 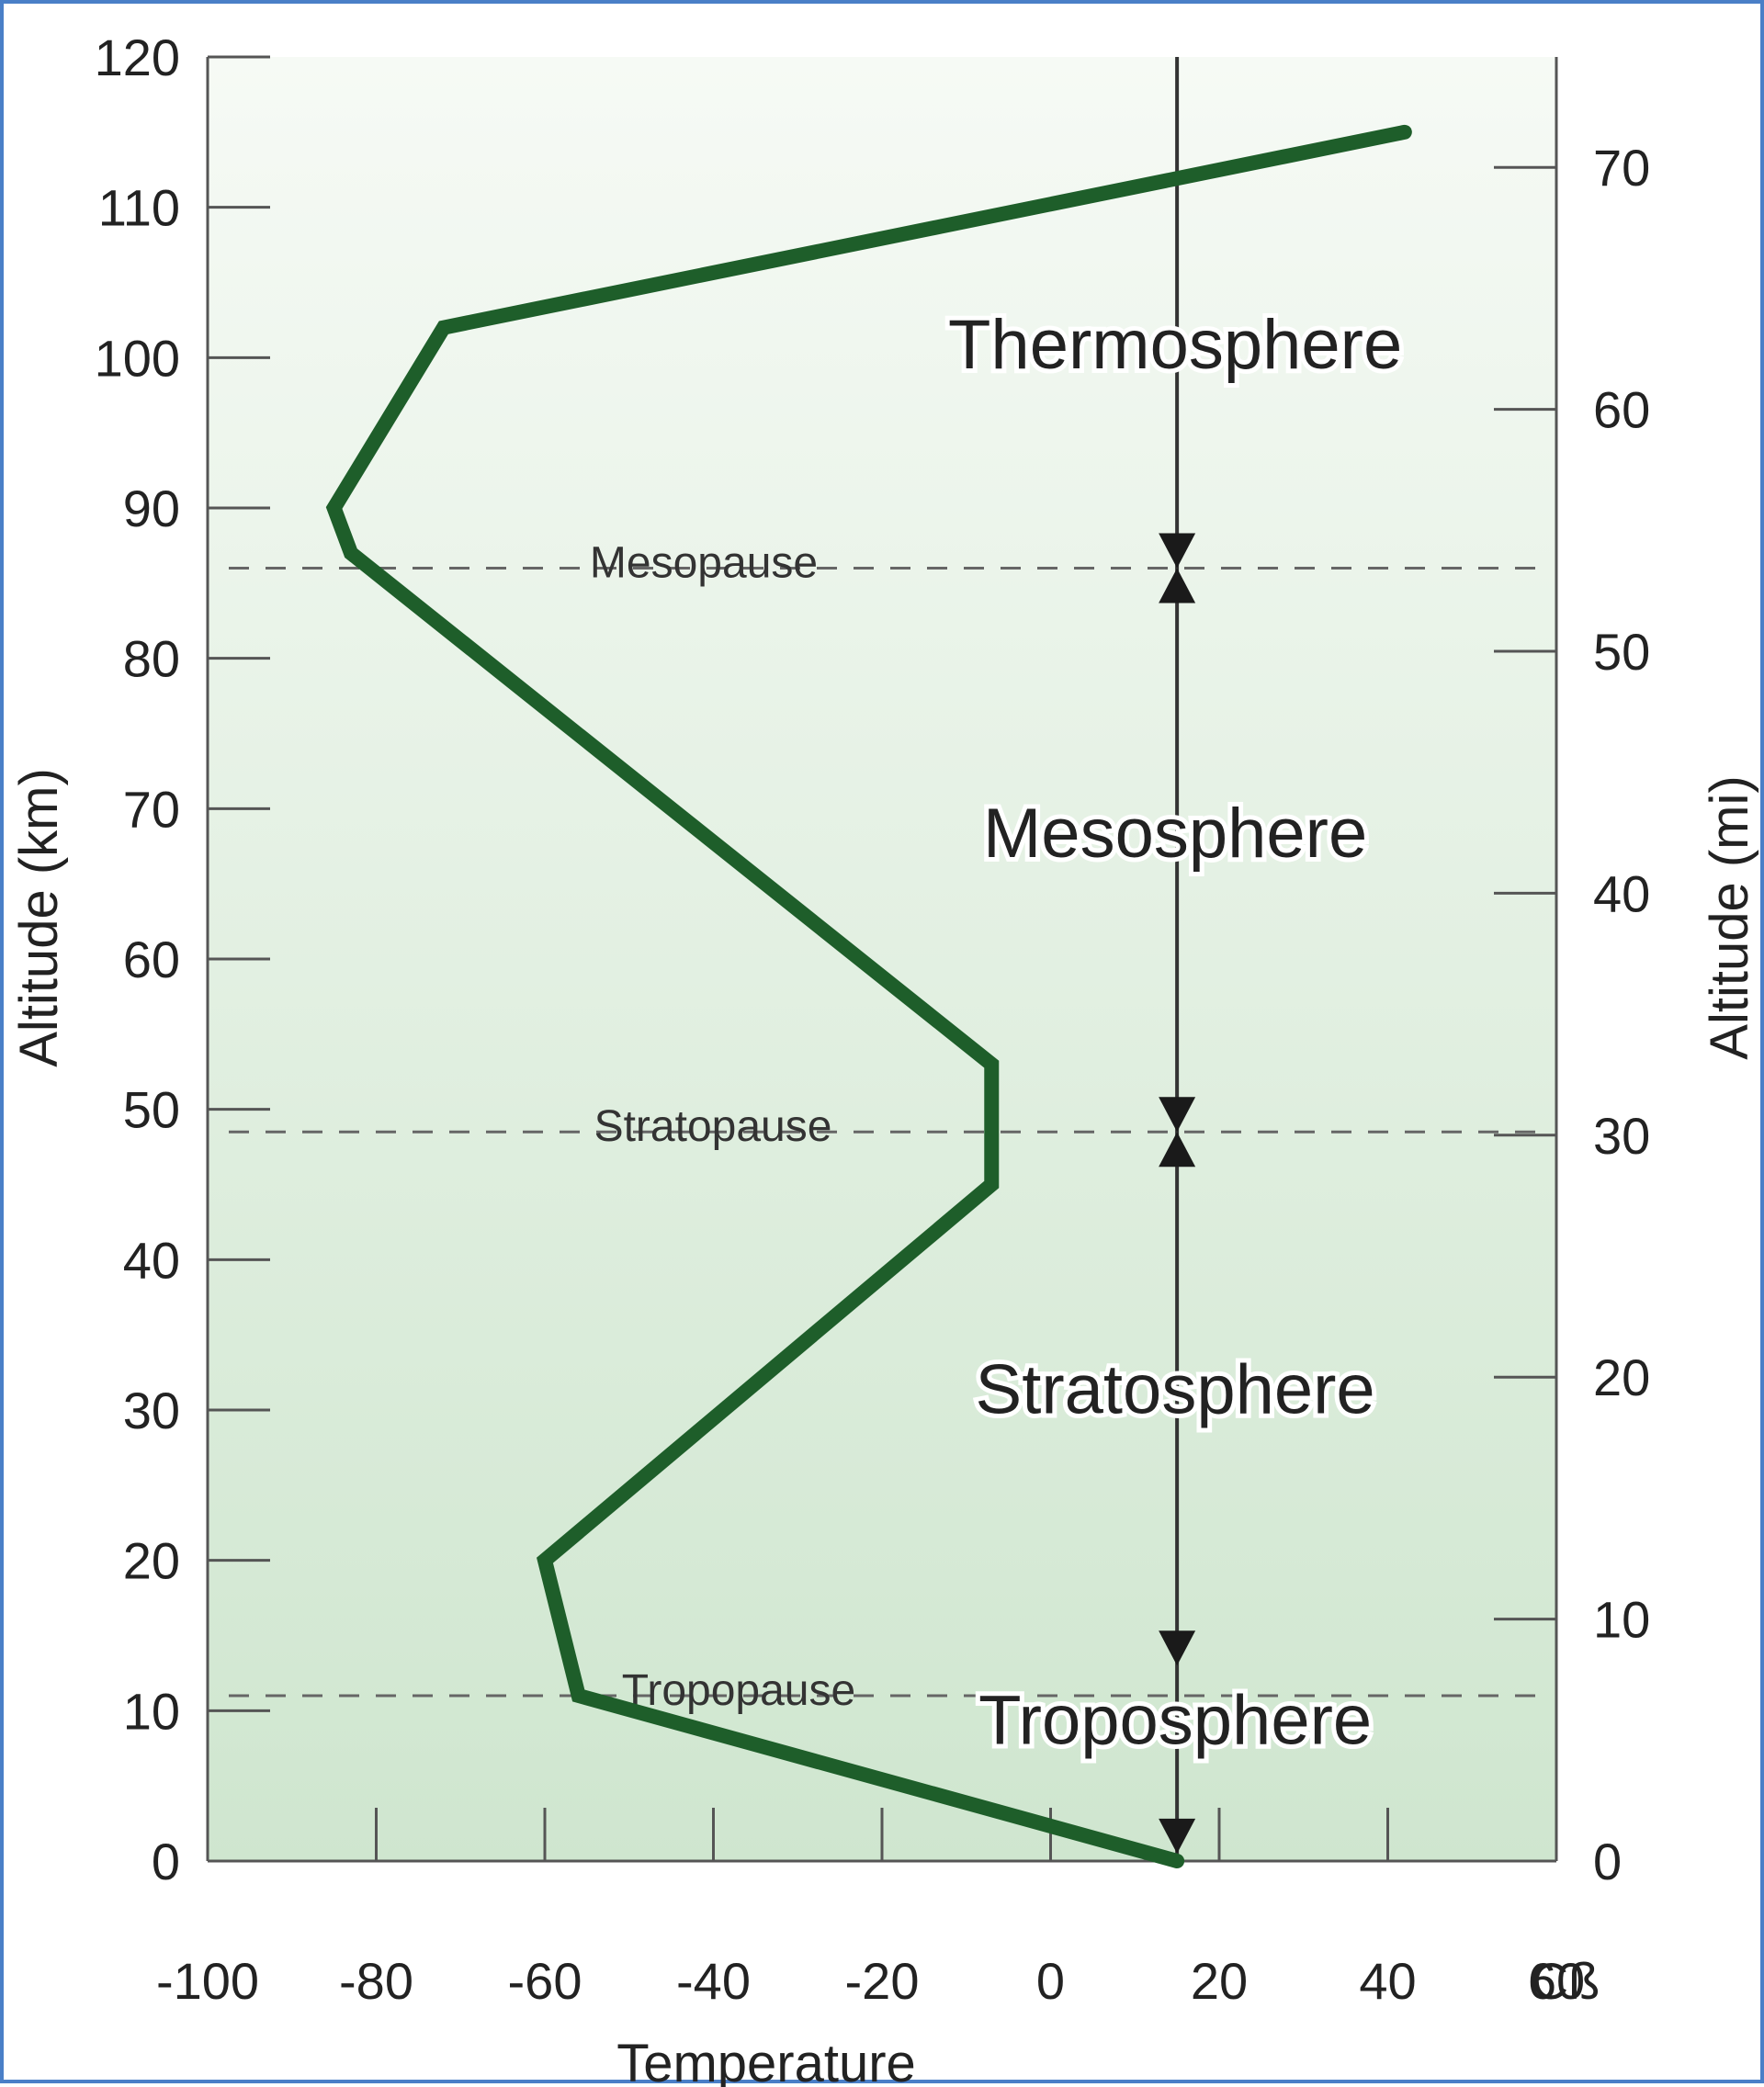 I want to click on layer-label: Stratosphere, so click(x=1175, y=1390).